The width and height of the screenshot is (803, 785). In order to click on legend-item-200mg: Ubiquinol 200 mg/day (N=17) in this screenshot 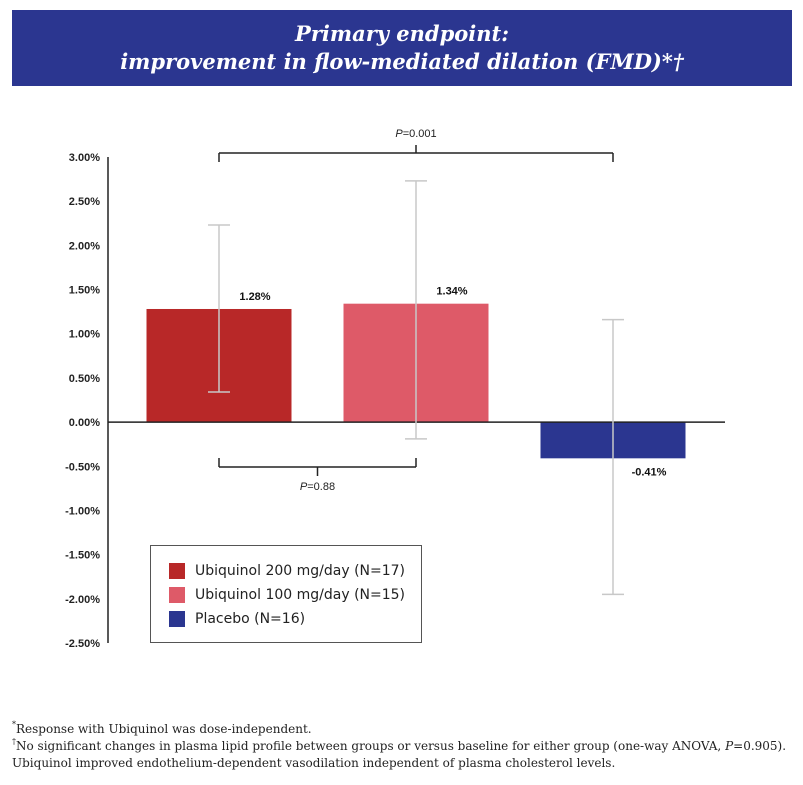, I will do `click(287, 571)`.